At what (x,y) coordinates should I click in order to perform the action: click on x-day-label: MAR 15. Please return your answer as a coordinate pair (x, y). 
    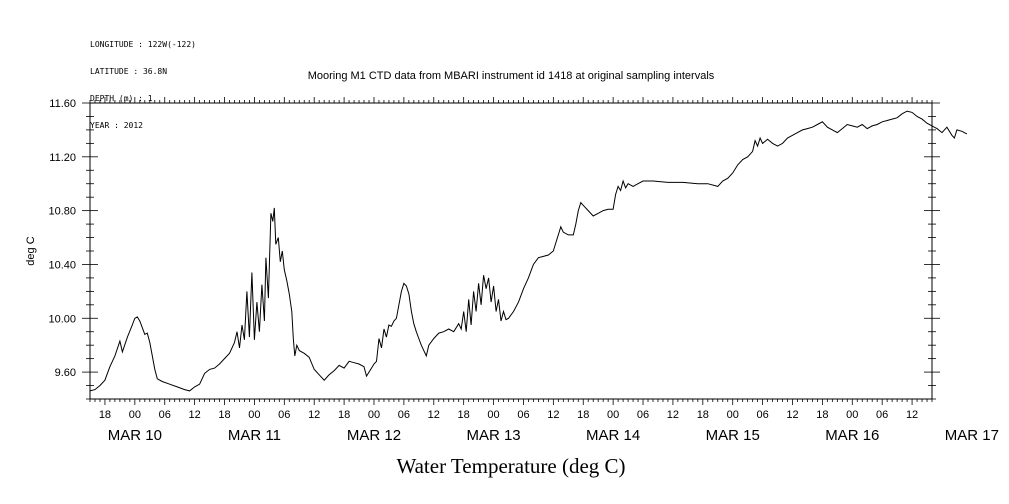
    Looking at the image, I should click on (733, 435).